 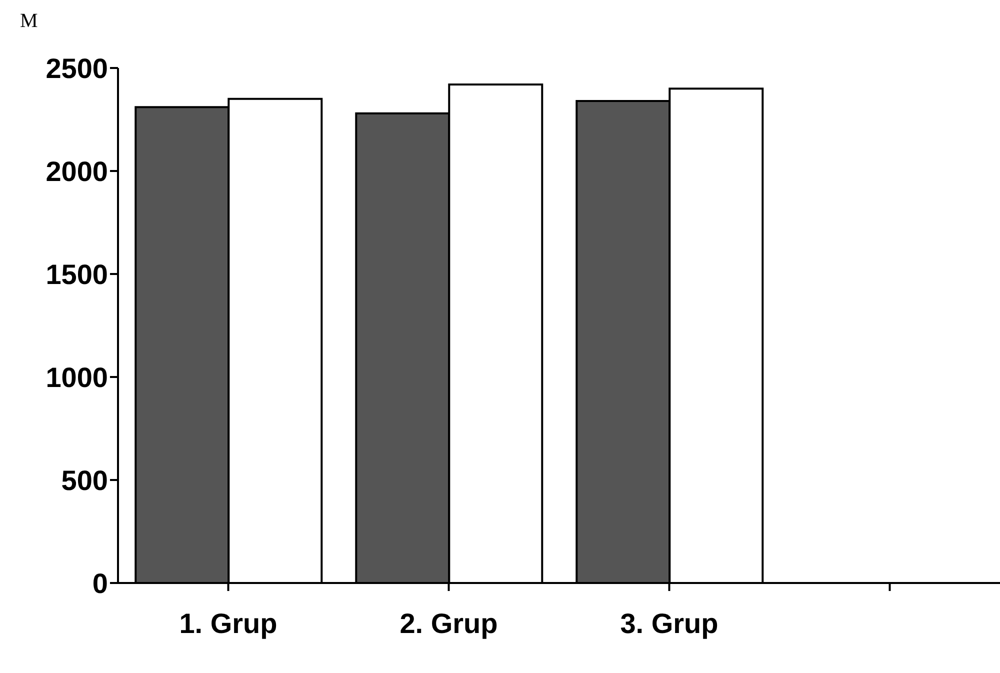 I want to click on y-tick-label: 1000, so click(x=77, y=377).